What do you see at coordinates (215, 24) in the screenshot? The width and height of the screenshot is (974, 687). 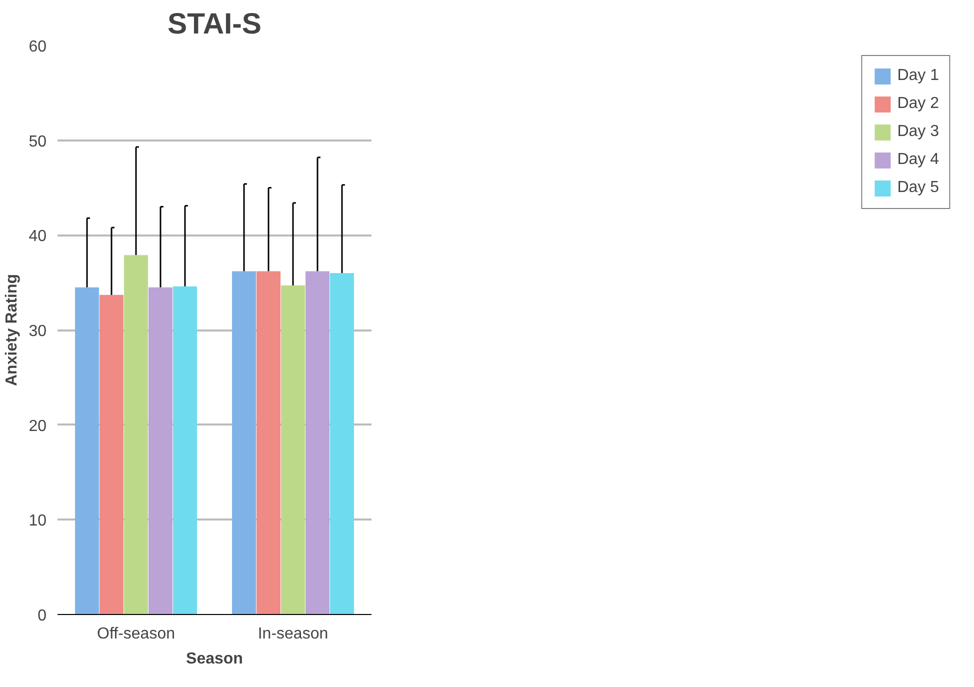 I see `chart-title: STAI-S` at bounding box center [215, 24].